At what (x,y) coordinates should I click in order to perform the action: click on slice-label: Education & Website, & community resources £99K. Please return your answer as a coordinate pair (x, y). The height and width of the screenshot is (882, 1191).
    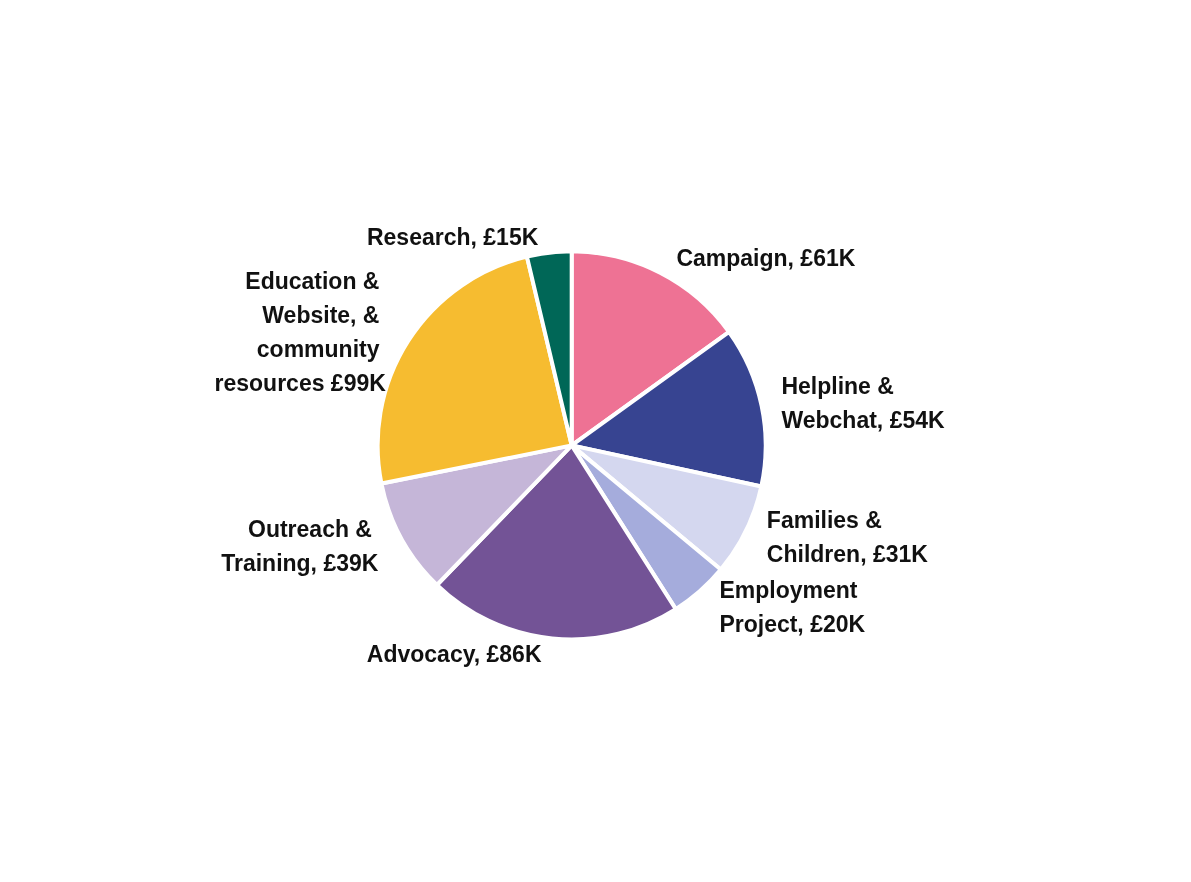
    Looking at the image, I should click on (300, 332).